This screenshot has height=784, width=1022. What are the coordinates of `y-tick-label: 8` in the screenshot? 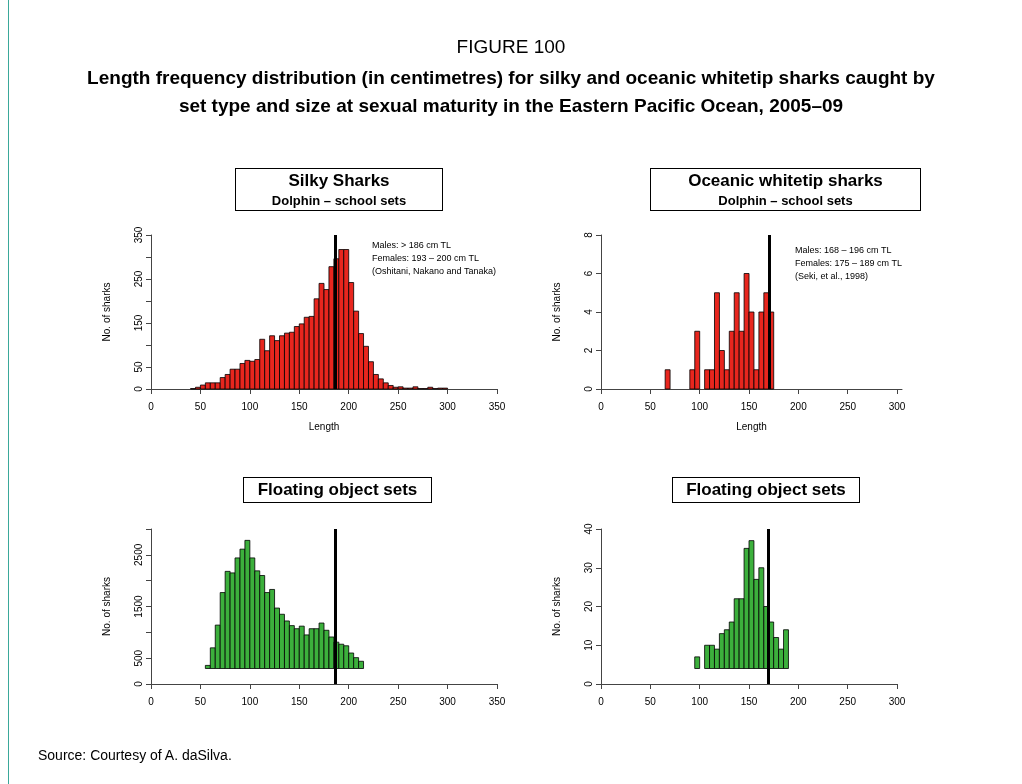 It's located at (588, 234).